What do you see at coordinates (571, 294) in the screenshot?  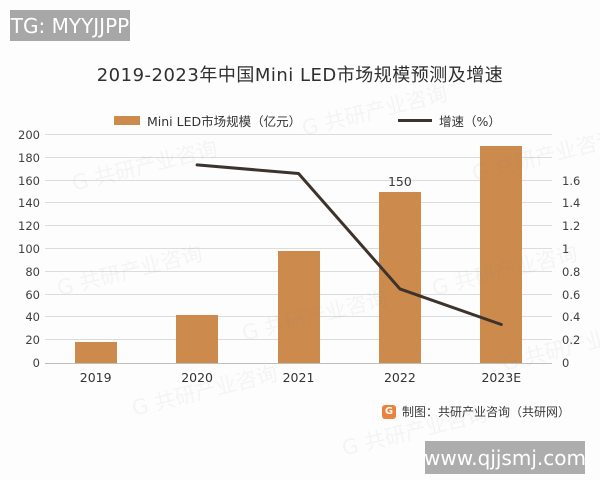 I see `right-axis-tick-label: 0.6` at bounding box center [571, 294].